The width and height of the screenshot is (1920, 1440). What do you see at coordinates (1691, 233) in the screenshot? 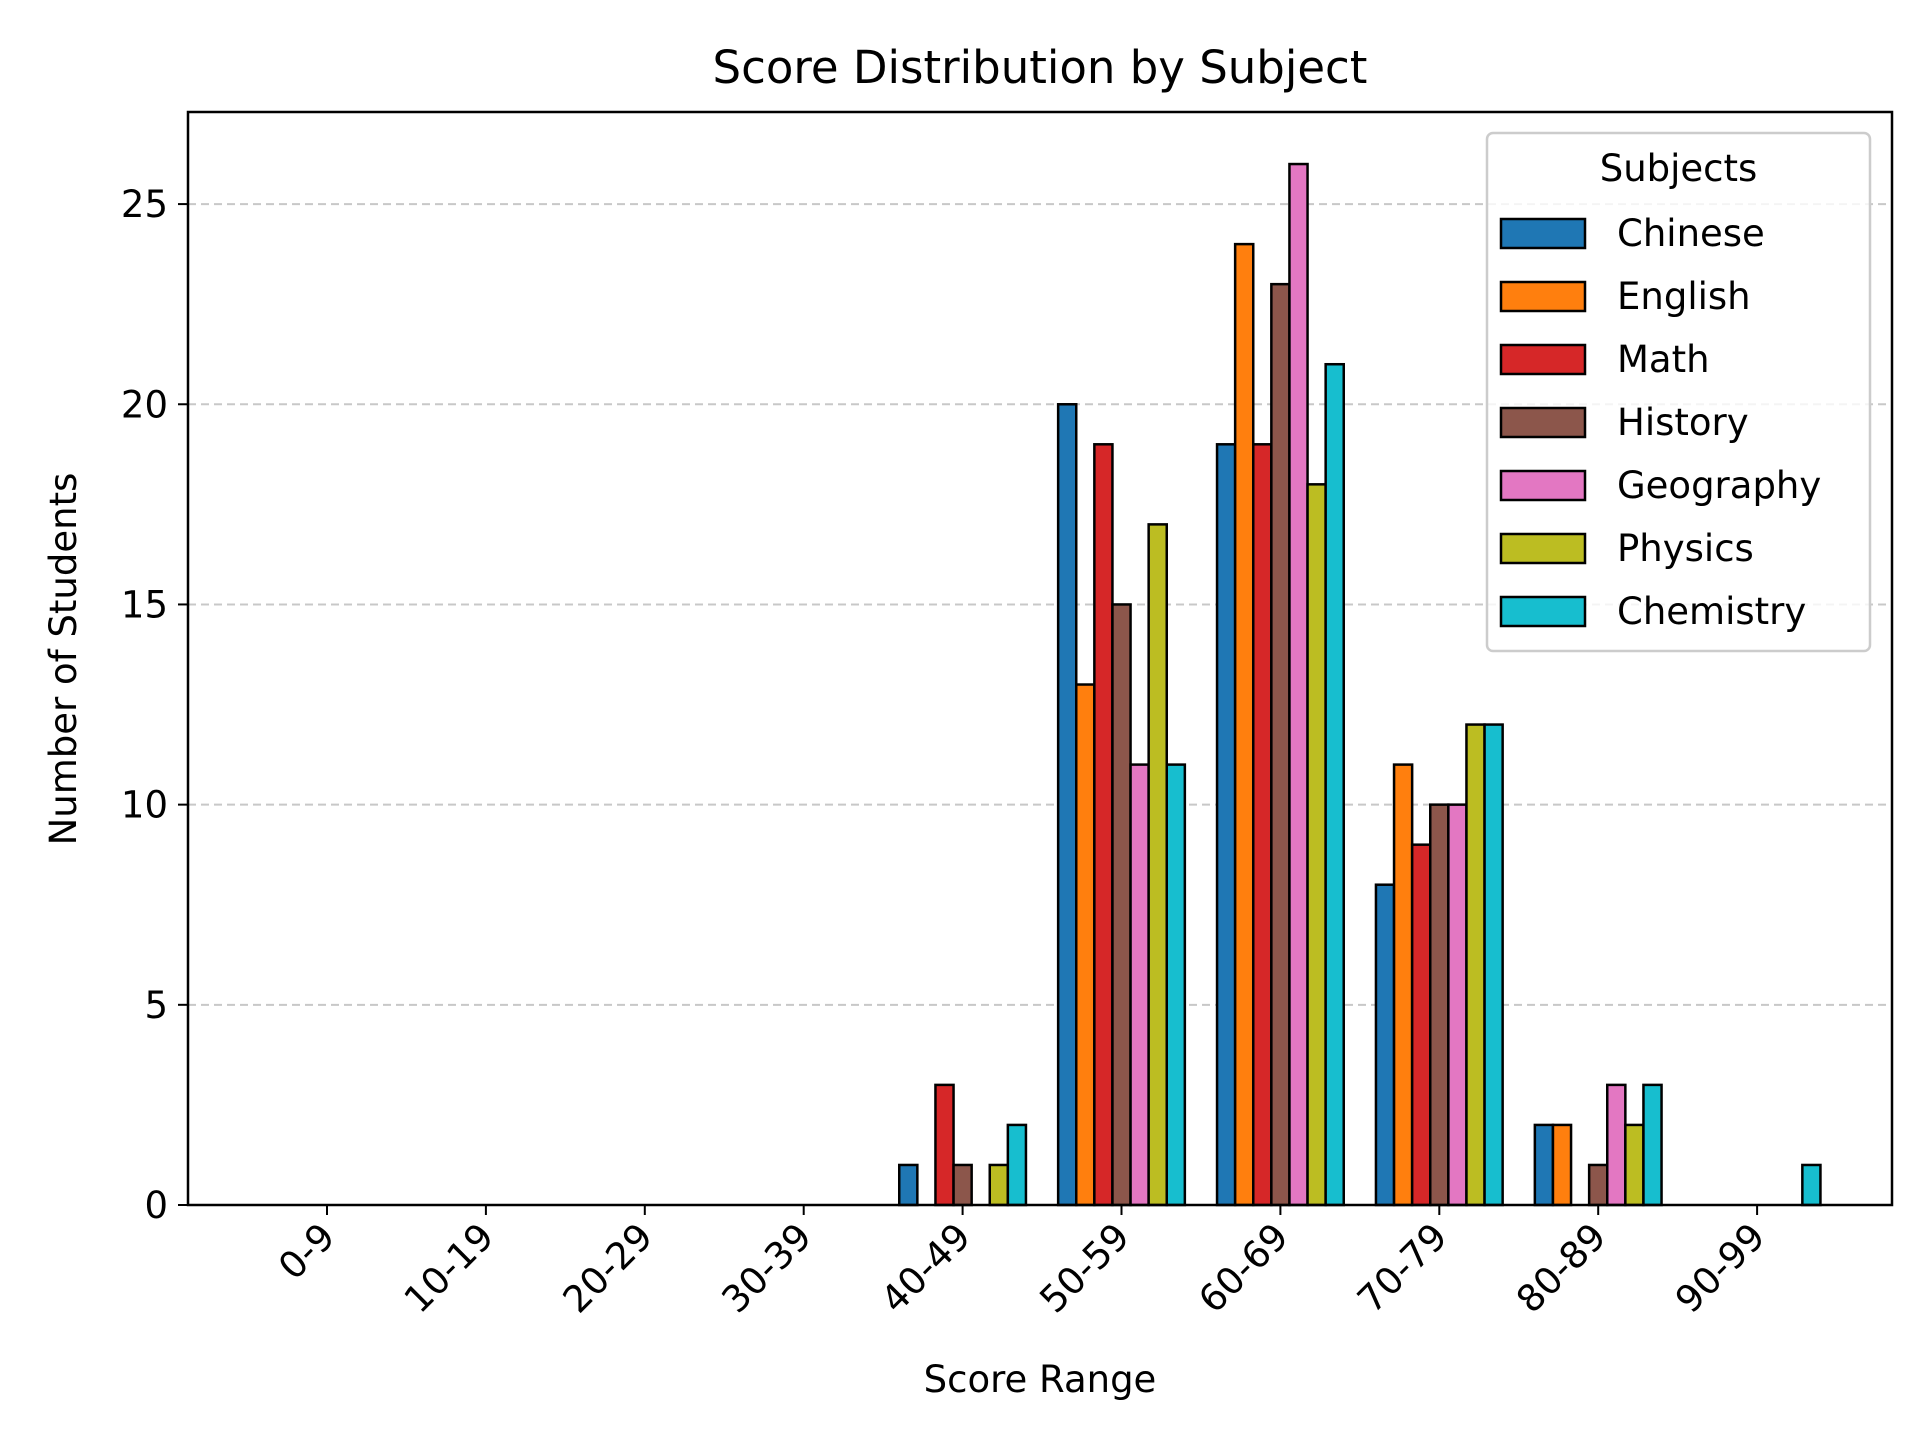
I see `legend-label-chinese: Chinese` at bounding box center [1691, 233].